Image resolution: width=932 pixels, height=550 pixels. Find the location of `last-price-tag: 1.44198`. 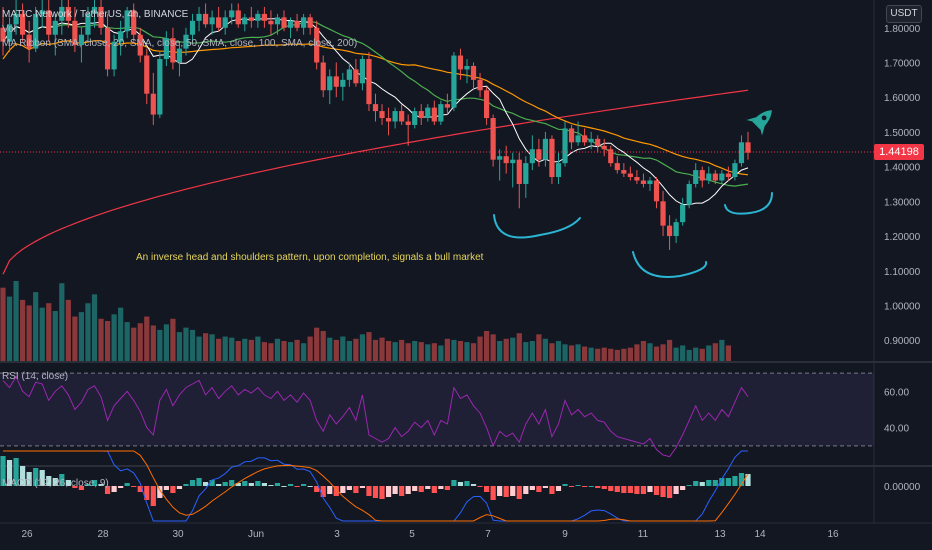

last-price-tag: 1.44198 is located at coordinates (899, 152).